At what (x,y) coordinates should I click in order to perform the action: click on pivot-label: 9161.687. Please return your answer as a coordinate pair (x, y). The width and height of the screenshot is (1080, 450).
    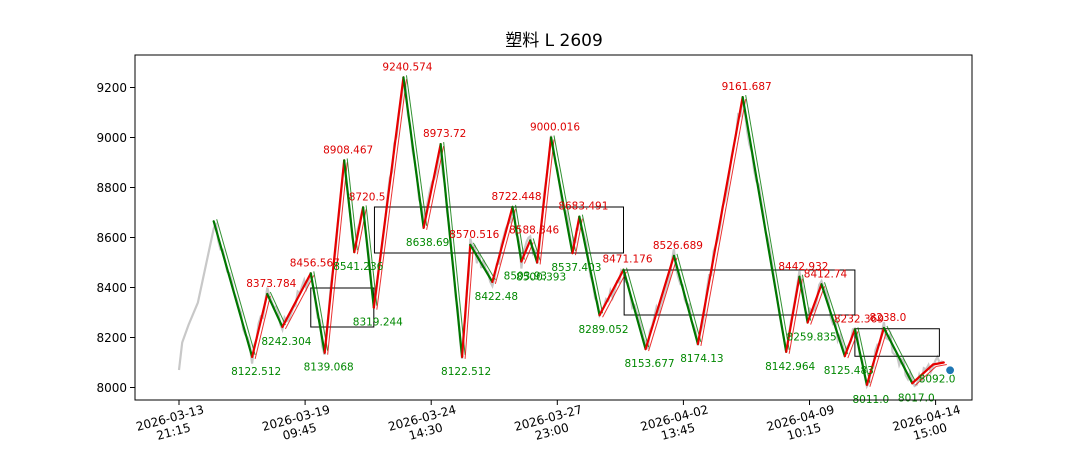
    Looking at the image, I should click on (747, 87).